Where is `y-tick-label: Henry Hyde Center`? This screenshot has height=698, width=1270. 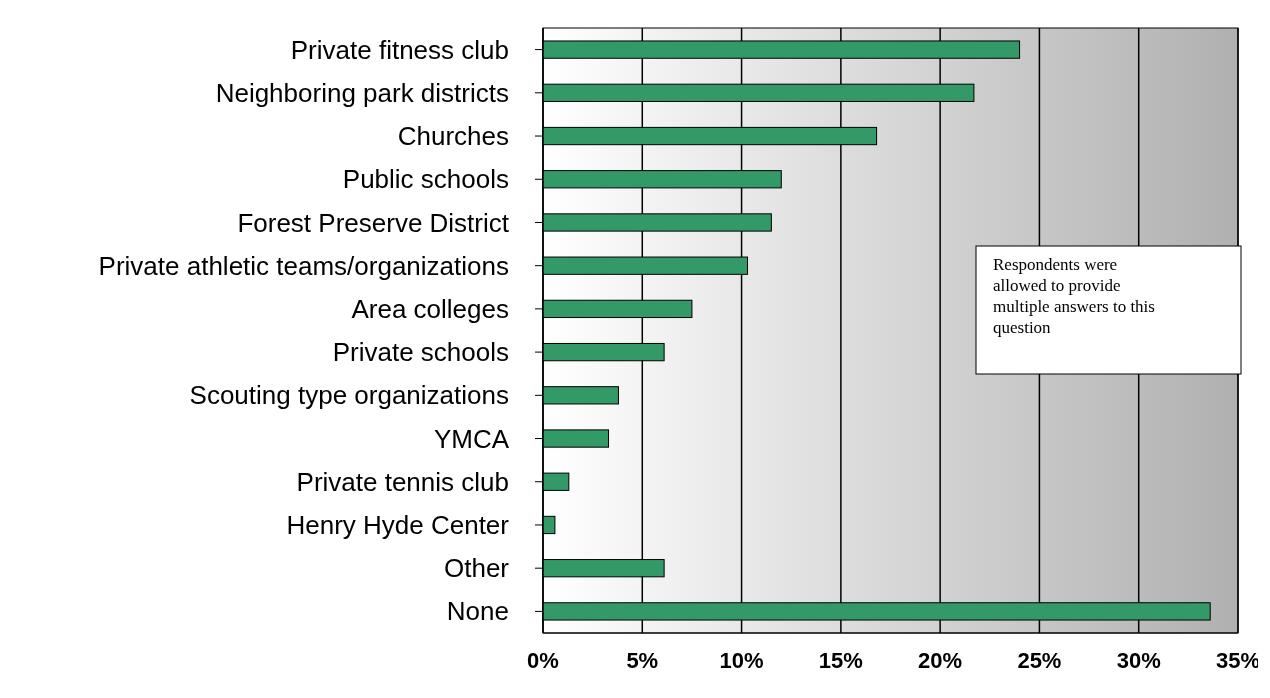 y-tick-label: Henry Hyde Center is located at coordinates (398, 525).